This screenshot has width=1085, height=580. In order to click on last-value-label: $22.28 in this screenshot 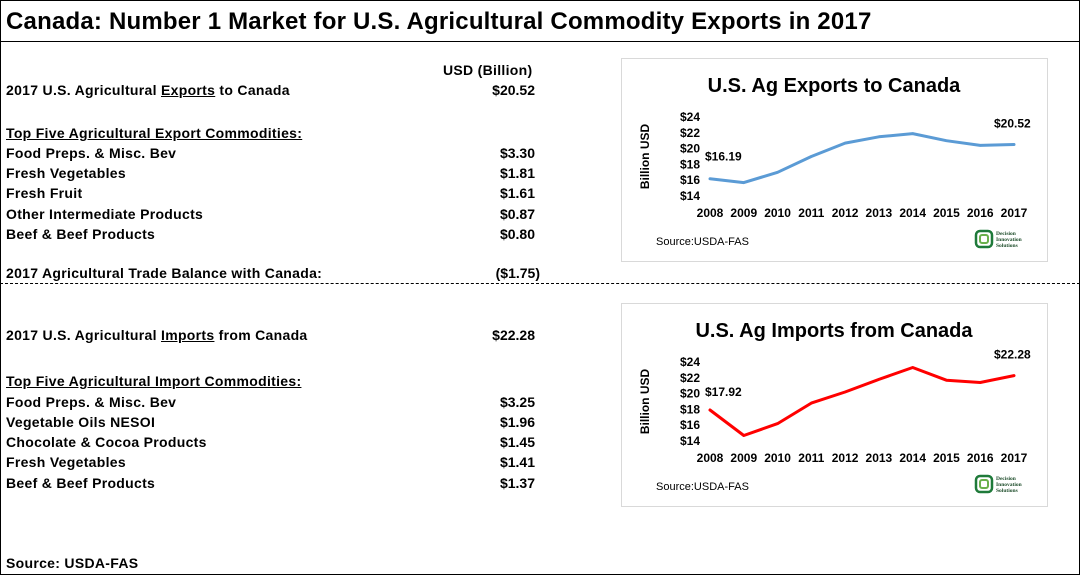, I will do `click(1012, 355)`.